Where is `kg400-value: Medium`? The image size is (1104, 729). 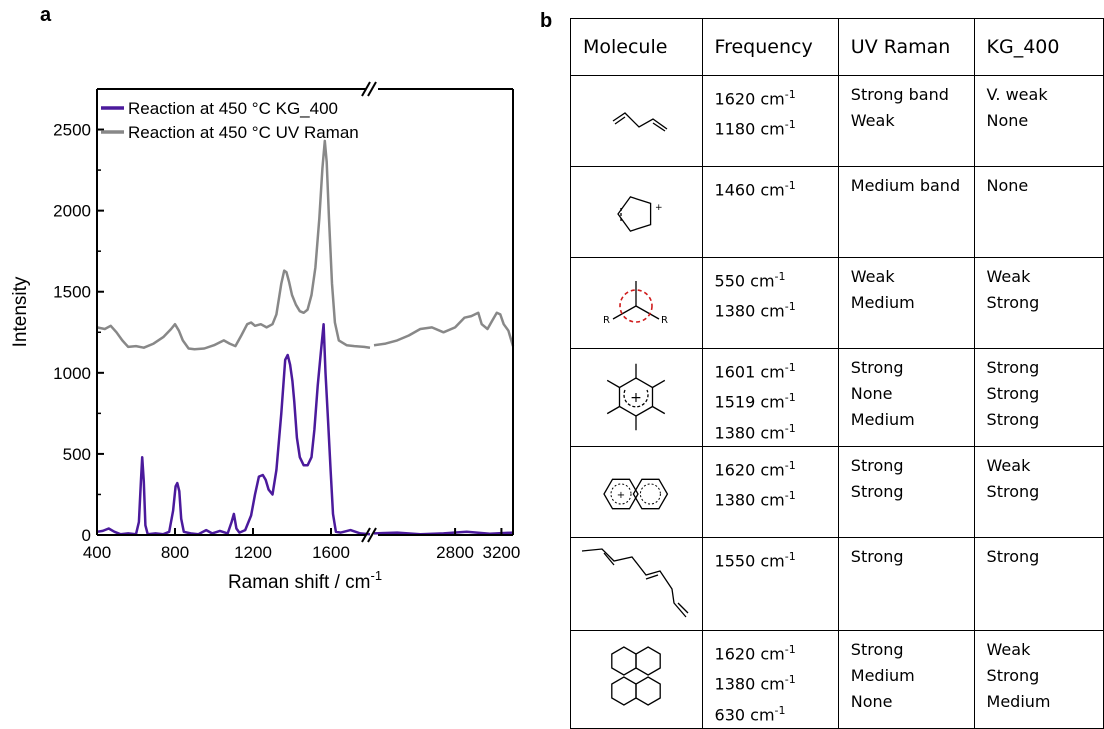 kg400-value: Medium is located at coordinates (1018, 701).